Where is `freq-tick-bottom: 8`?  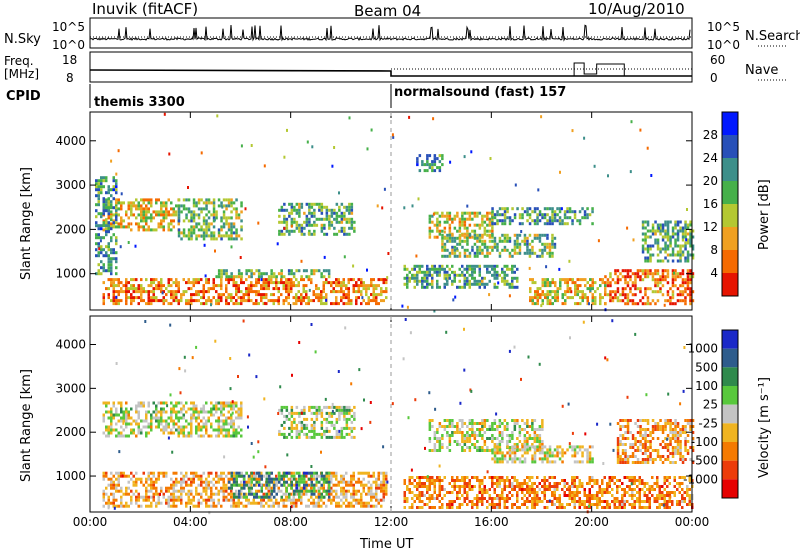 freq-tick-bottom: 8 is located at coordinates (70, 78).